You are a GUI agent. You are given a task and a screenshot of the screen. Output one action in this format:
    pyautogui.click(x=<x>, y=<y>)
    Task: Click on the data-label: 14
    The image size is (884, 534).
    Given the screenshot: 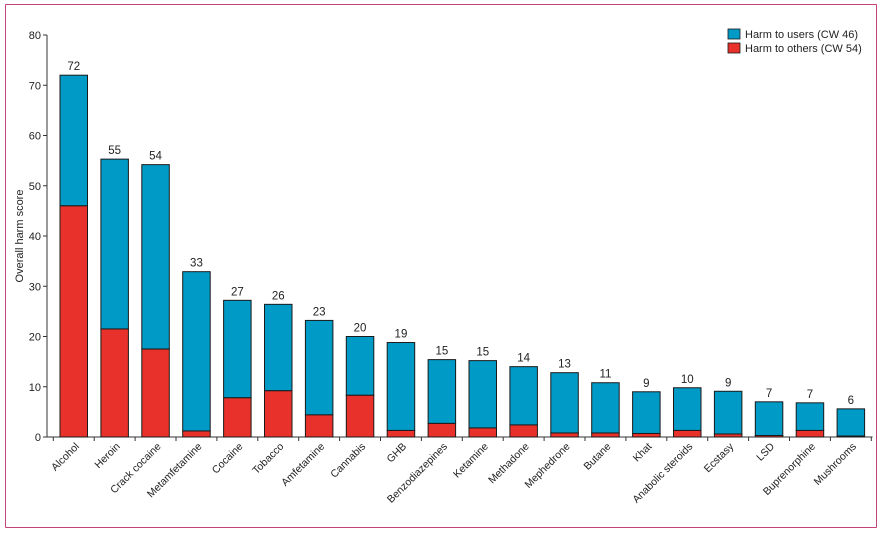 What is the action you would take?
    pyautogui.click(x=523, y=359)
    